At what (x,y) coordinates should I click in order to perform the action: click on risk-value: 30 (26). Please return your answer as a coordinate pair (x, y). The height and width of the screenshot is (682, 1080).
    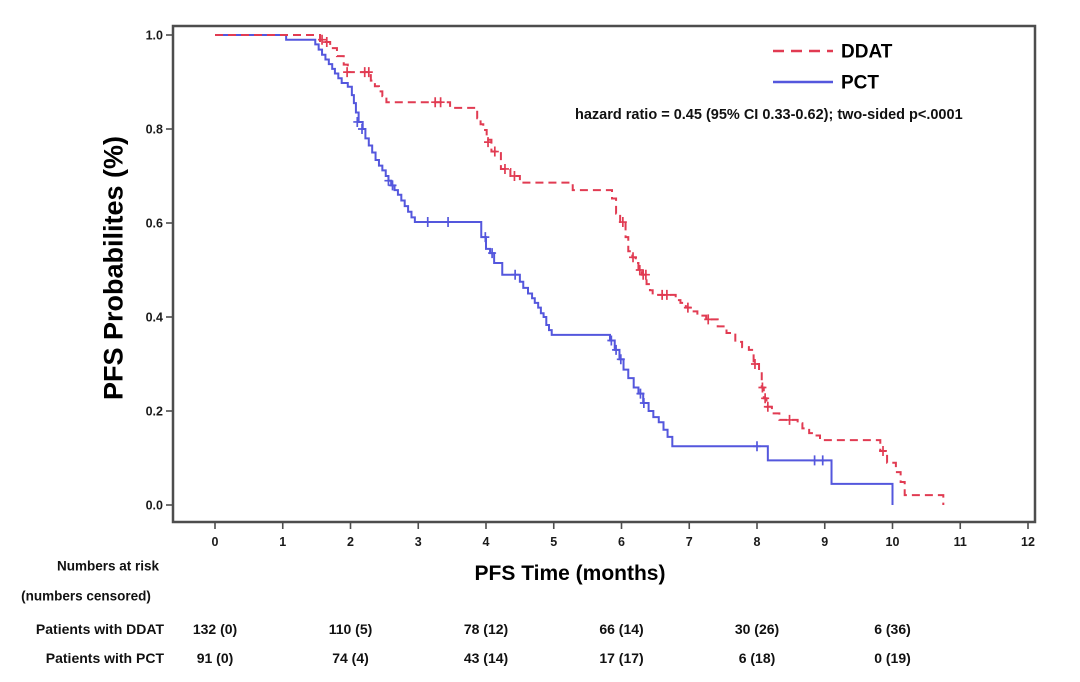
    Looking at the image, I should click on (757, 629).